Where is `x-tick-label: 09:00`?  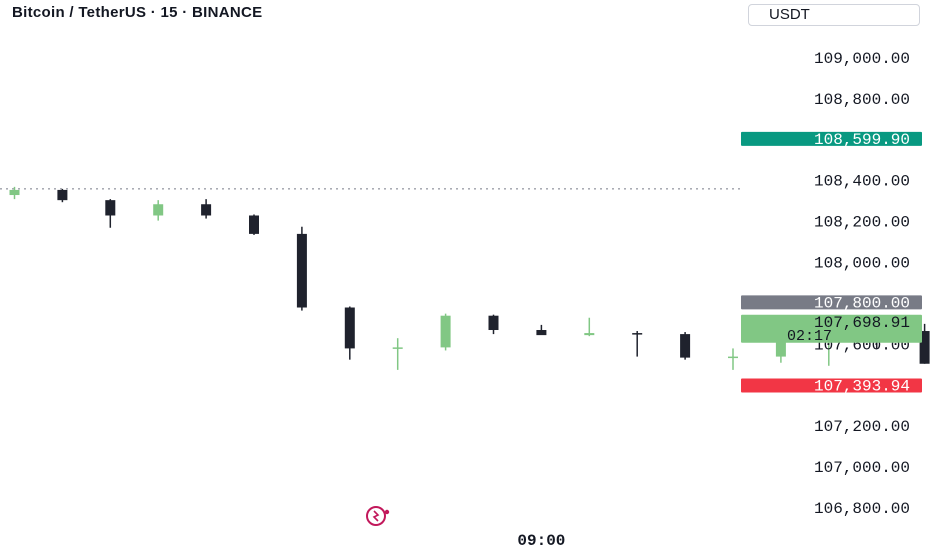 x-tick-label: 09:00 is located at coordinates (541, 541).